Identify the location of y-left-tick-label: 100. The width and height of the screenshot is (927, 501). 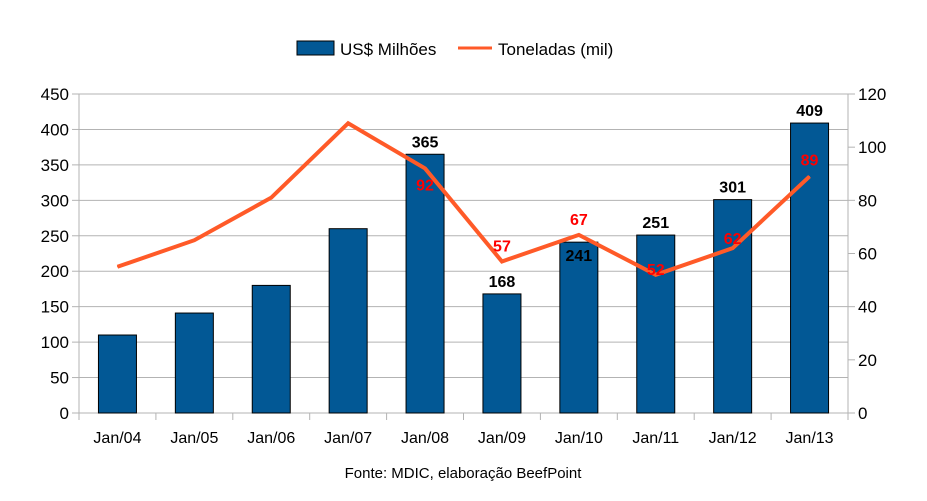
(55, 342).